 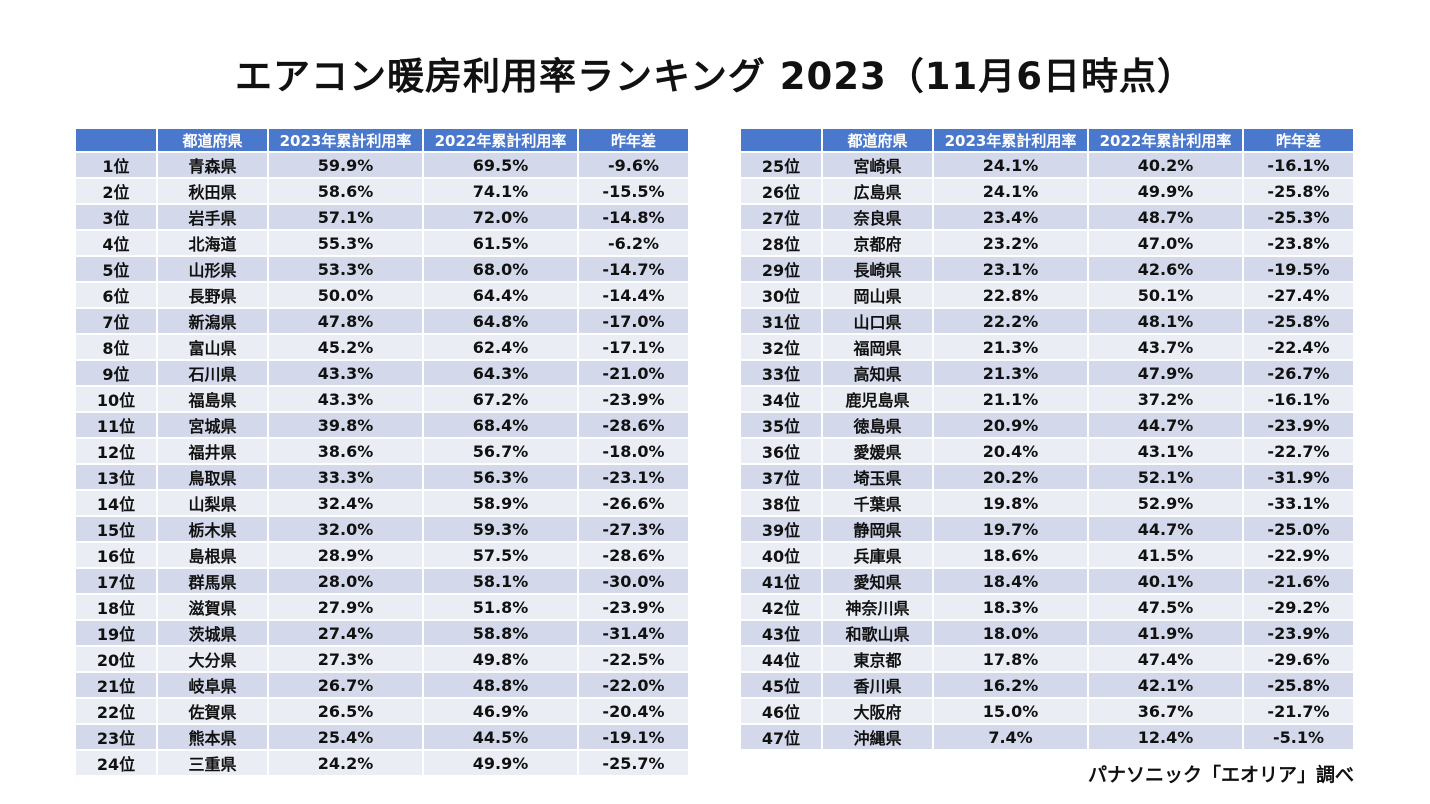 I want to click on rate-2023-cell: 38.6%, so click(x=346, y=450).